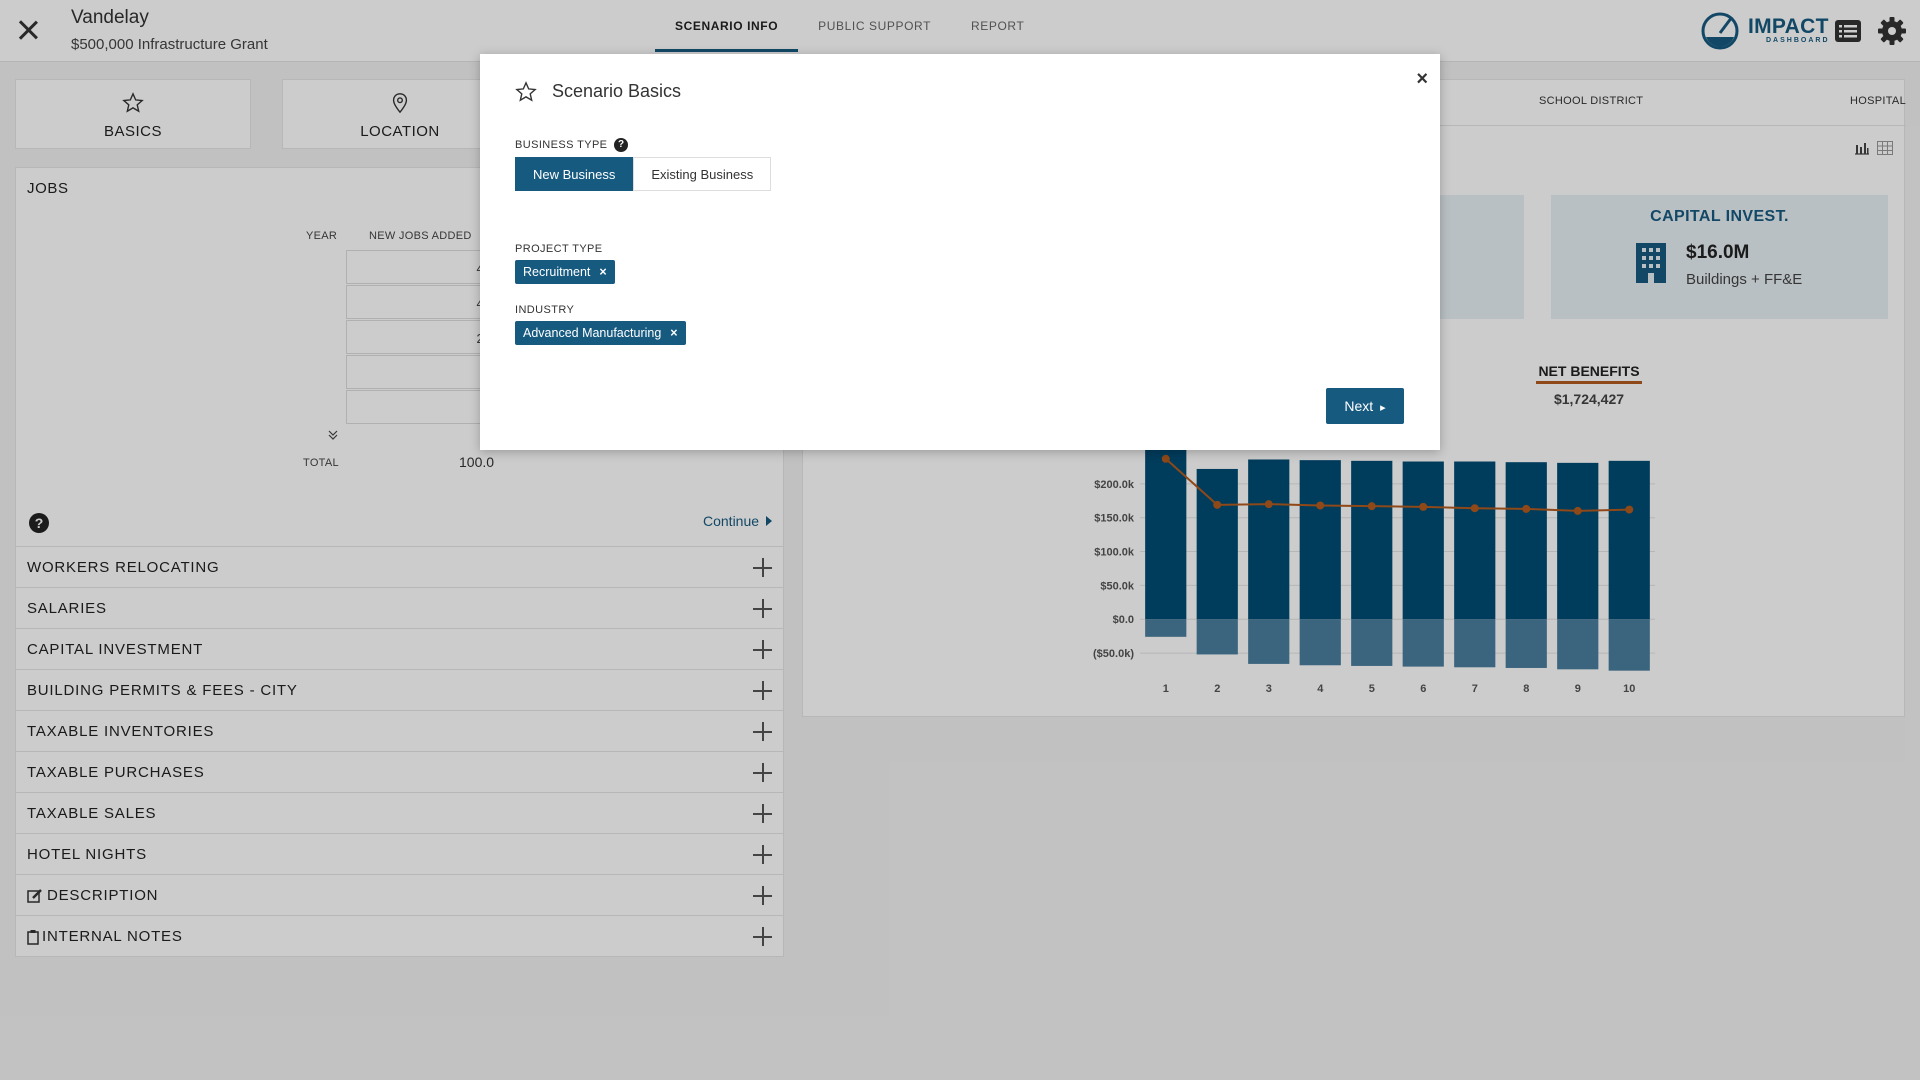 This screenshot has height=1080, width=1920. What do you see at coordinates (399, 731) in the screenshot?
I see `accordion-taxable-inventories: TAXABLE INVENTORIES` at bounding box center [399, 731].